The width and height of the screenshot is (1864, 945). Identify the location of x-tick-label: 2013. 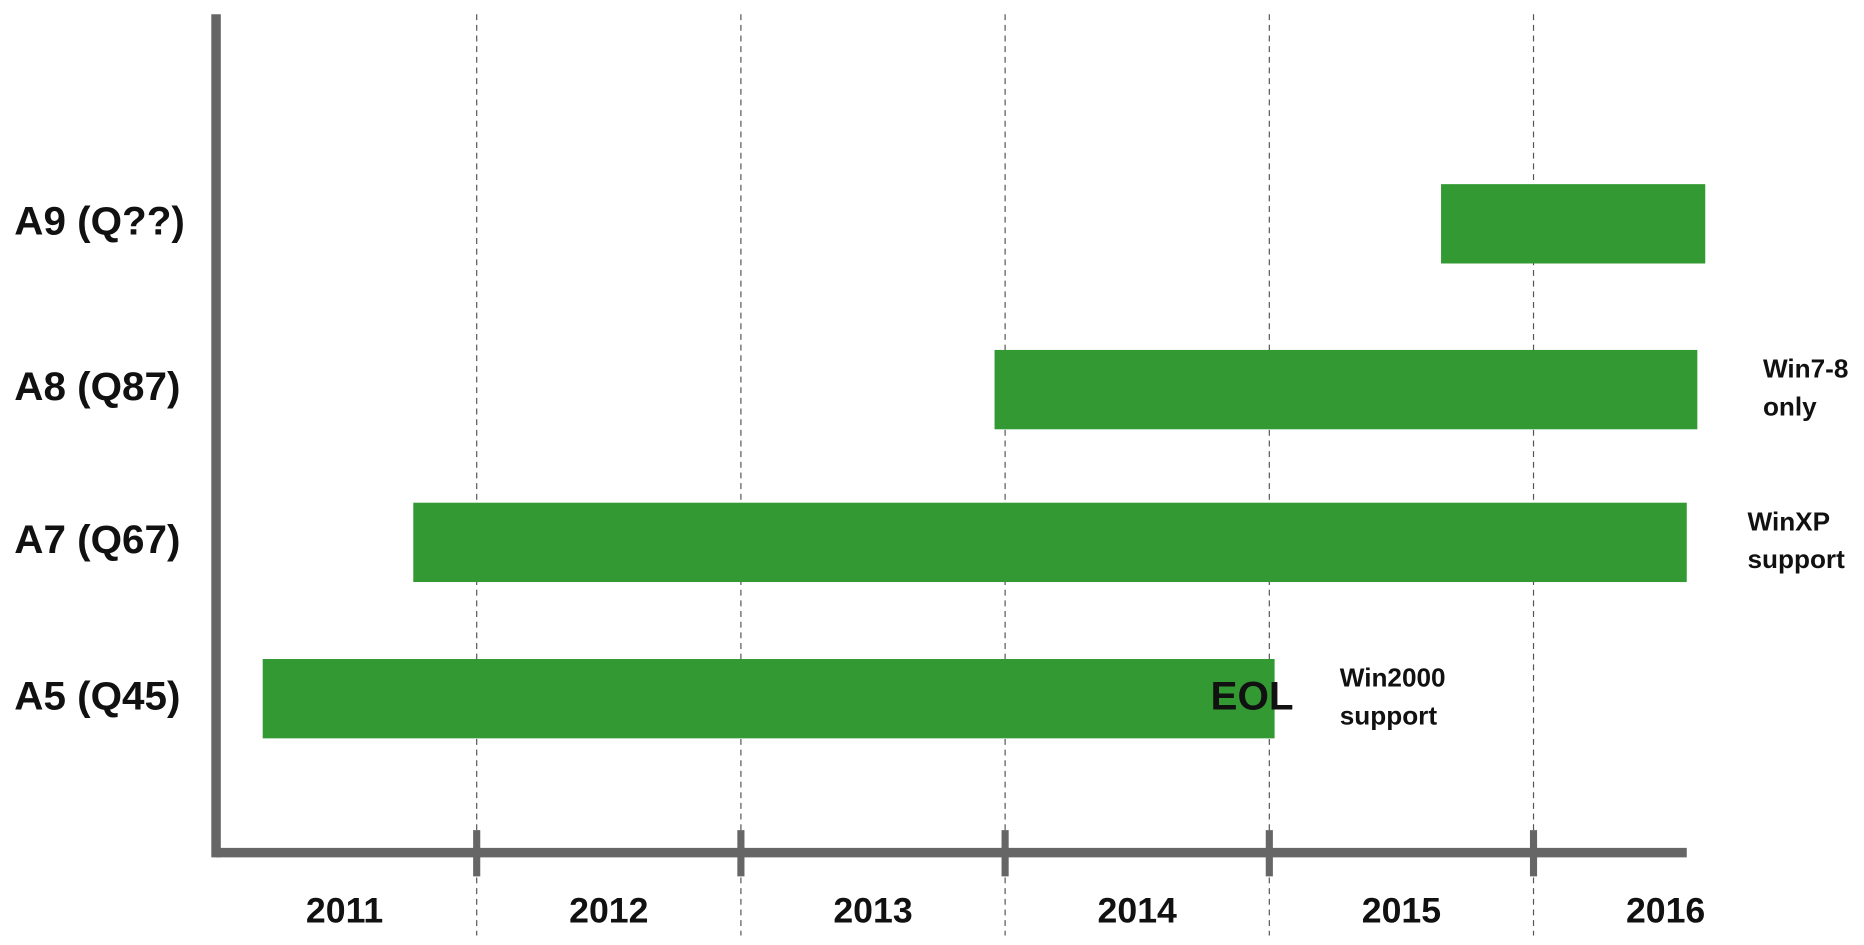
(872, 910).